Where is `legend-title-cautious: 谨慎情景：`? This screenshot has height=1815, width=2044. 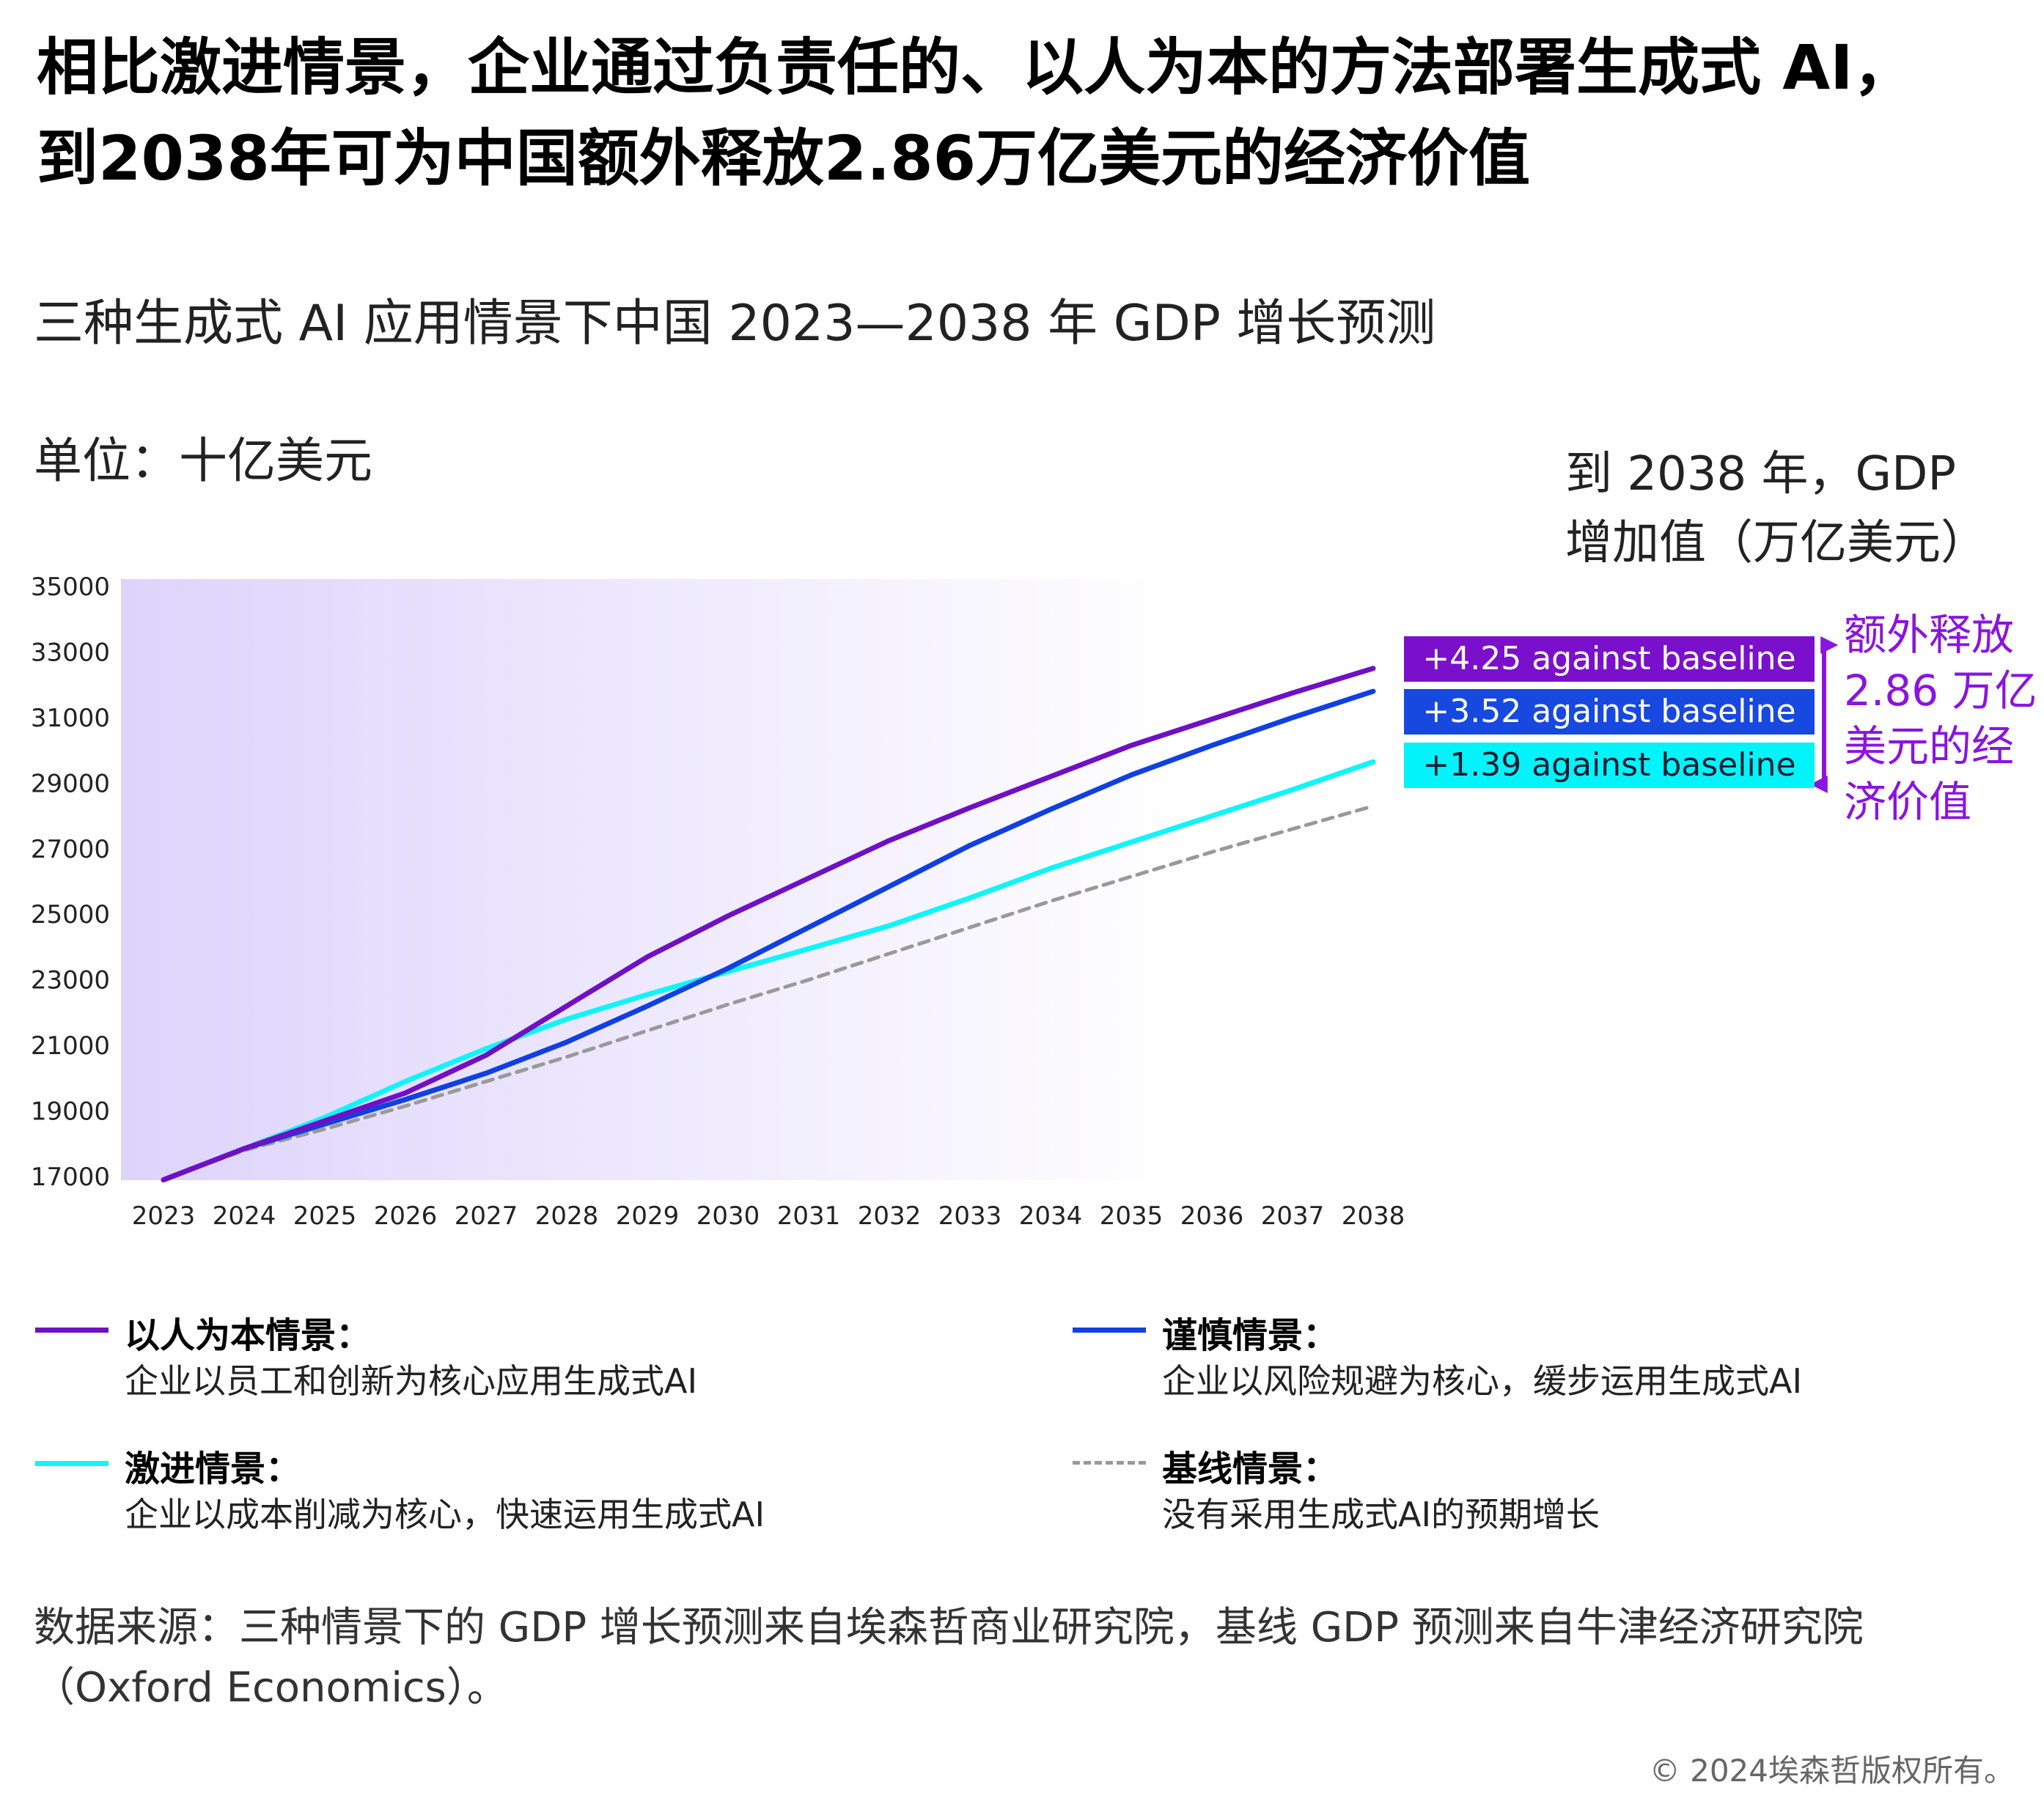 legend-title-cautious: 谨慎情景： is located at coordinates (1251, 1335).